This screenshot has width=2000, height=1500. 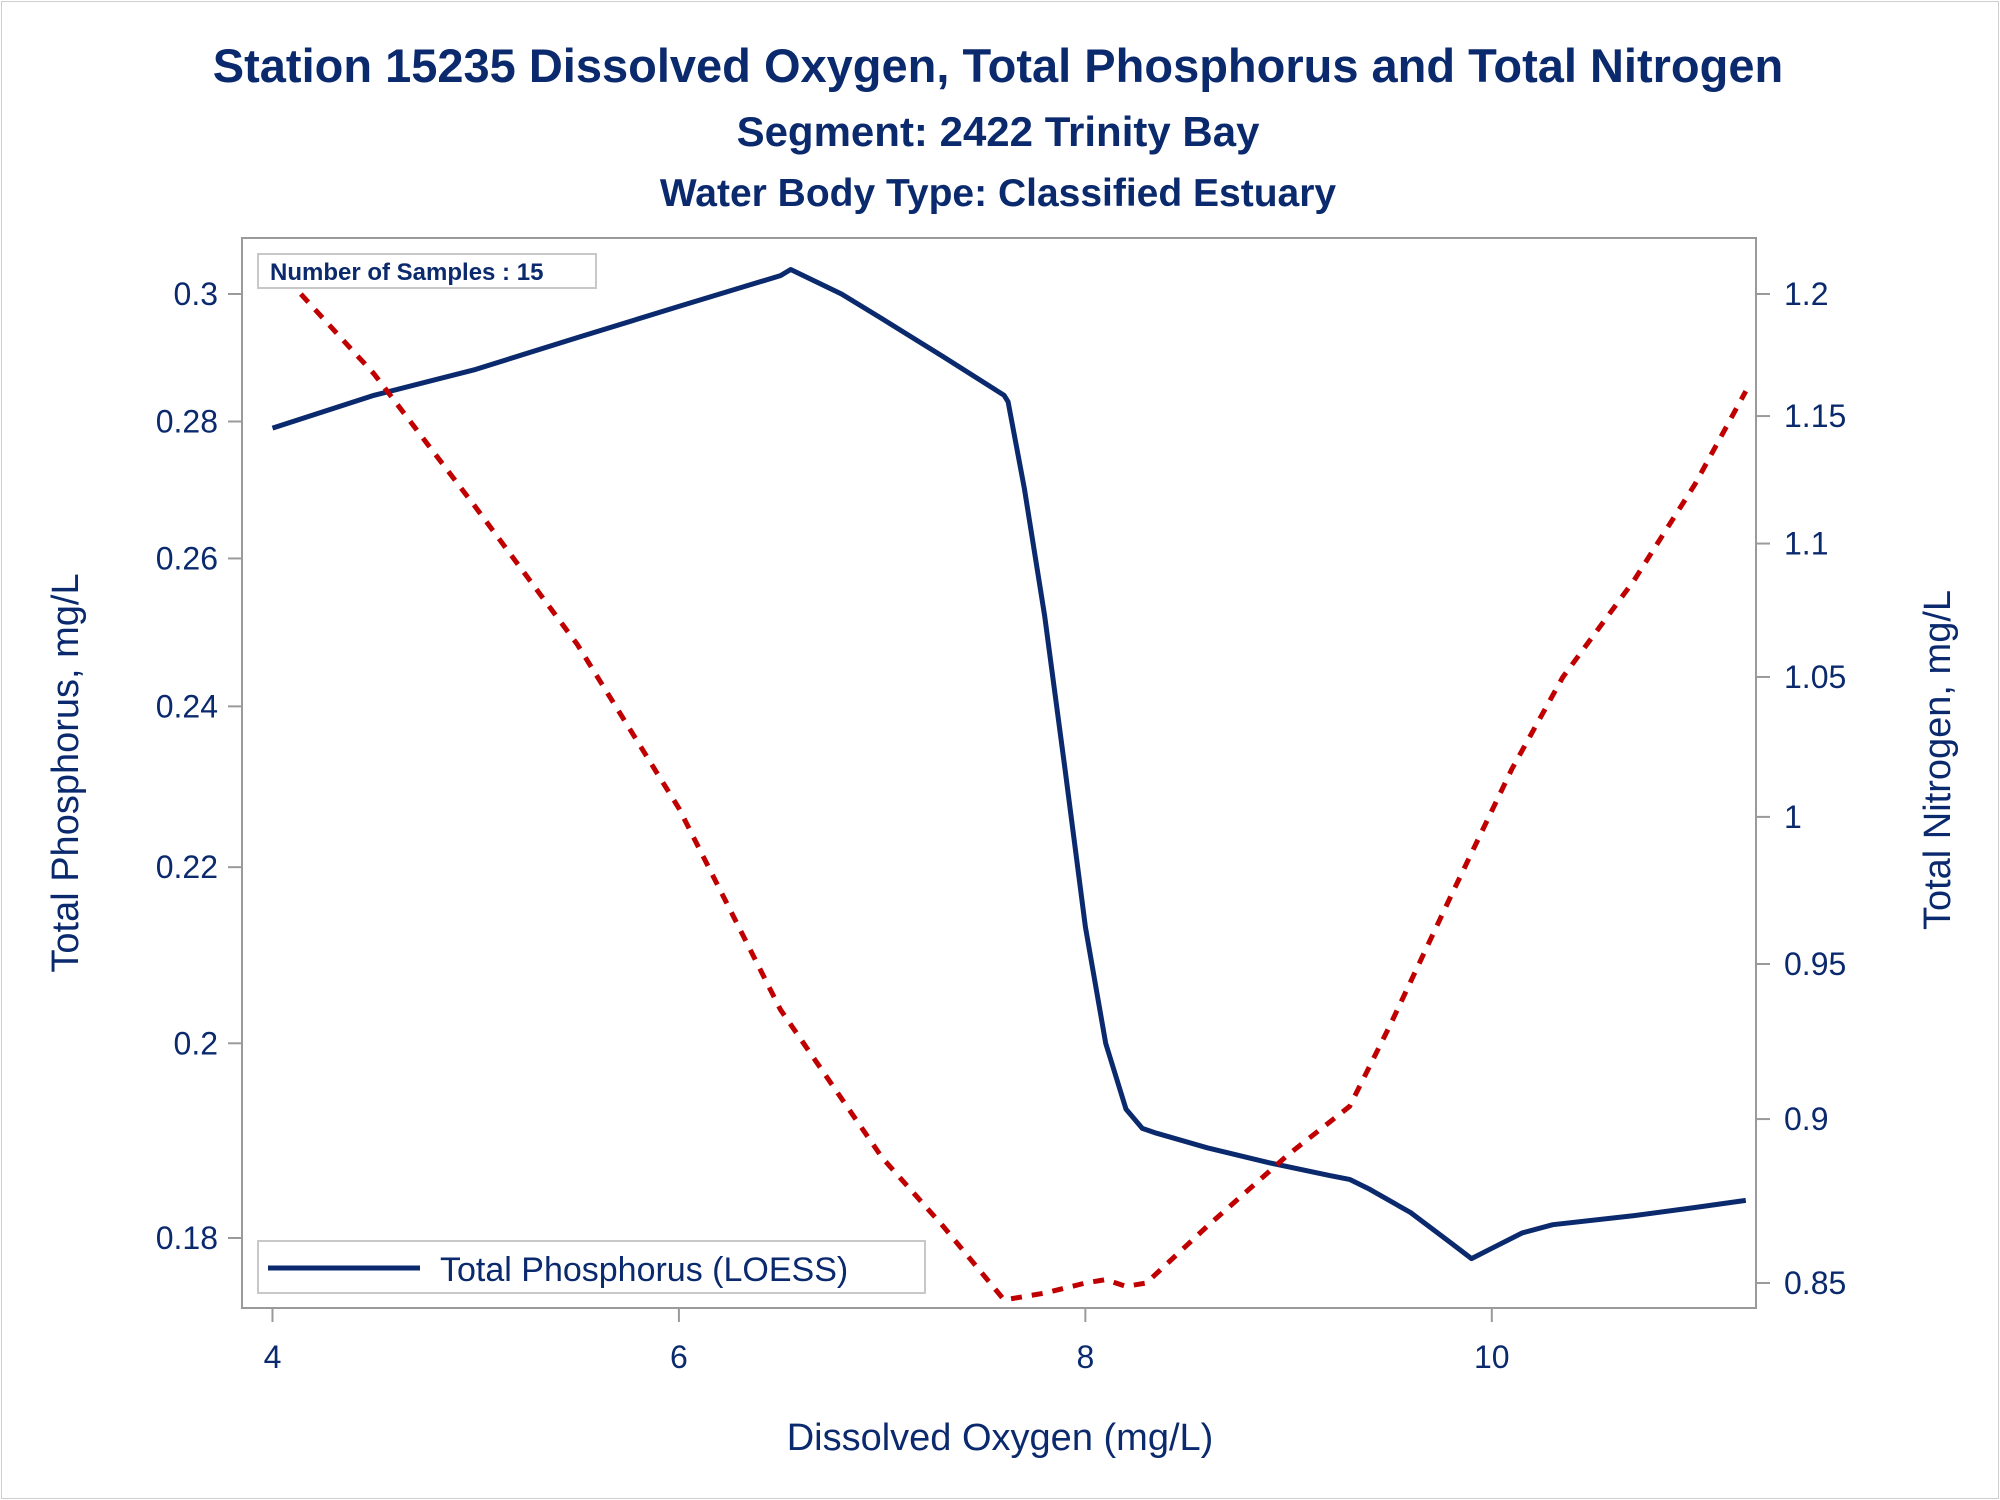 What do you see at coordinates (1806, 1119) in the screenshot?
I see `y-right-tick-label: 0.9` at bounding box center [1806, 1119].